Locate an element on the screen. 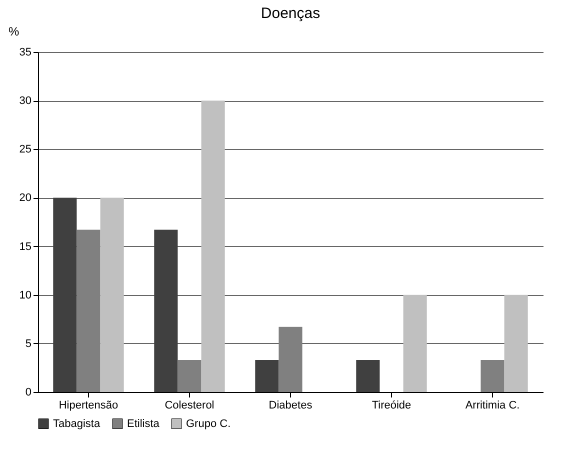 The image size is (588, 456). y-tick-label: 15 is located at coordinates (25, 246).